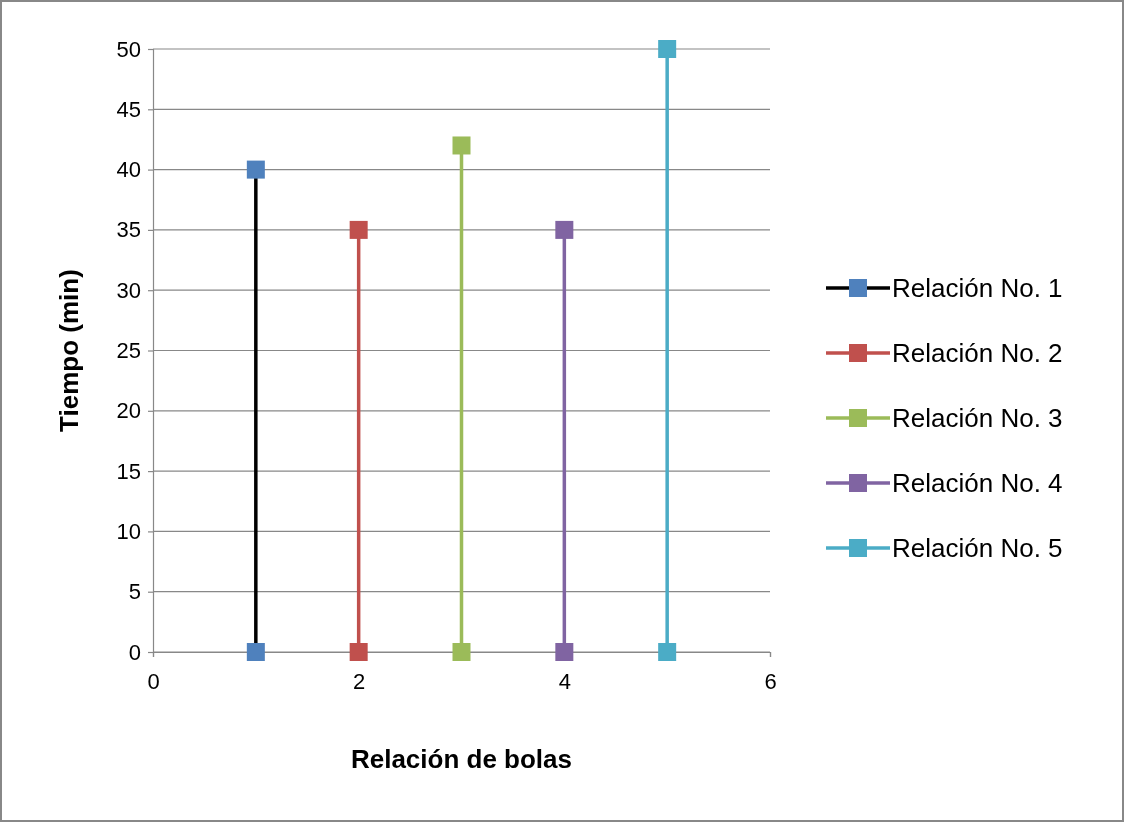 This screenshot has height=823, width=1125. Describe the element at coordinates (977, 418) in the screenshot. I see `legend-label: Relación No. 3` at that location.